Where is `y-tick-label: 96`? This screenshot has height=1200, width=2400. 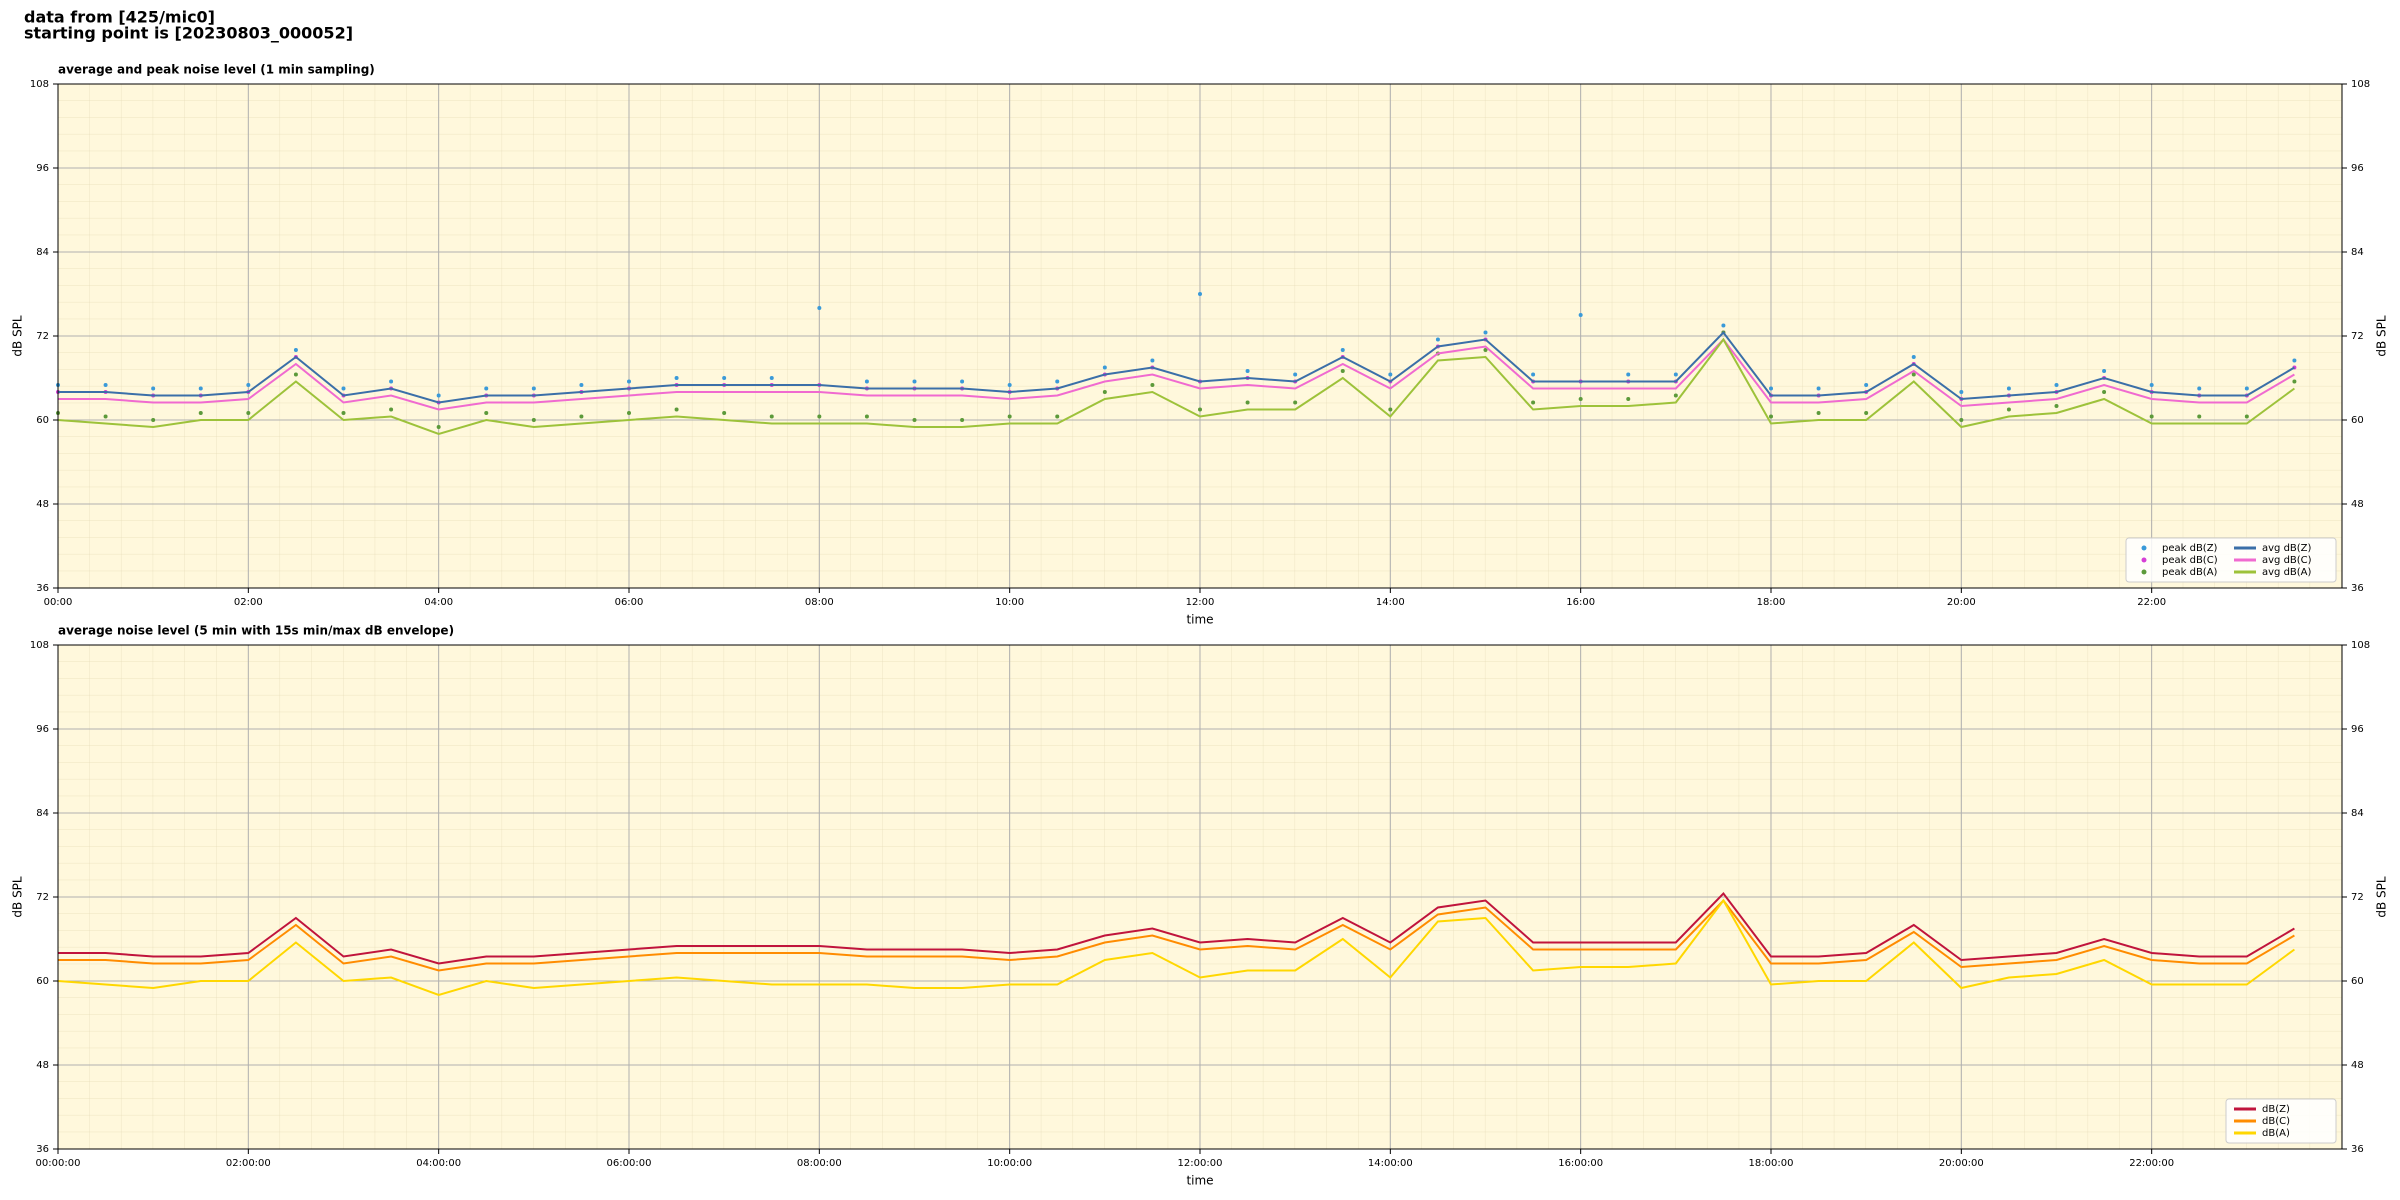 y-tick-label: 96 is located at coordinates (42, 729).